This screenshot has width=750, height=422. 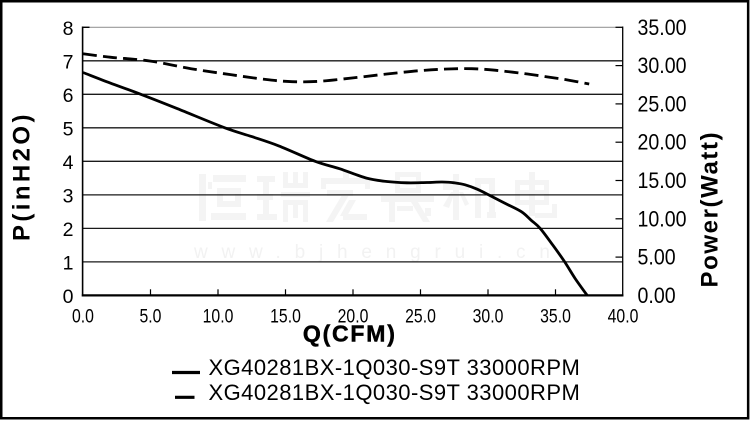 What do you see at coordinates (662, 104) in the screenshot?
I see `svg-text: 25.00` at bounding box center [662, 104].